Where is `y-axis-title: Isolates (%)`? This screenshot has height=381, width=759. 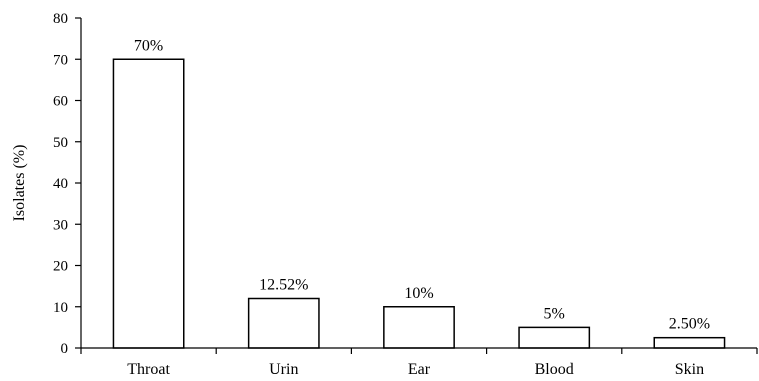
y-axis-title: Isolates (%) is located at coordinates (19, 183).